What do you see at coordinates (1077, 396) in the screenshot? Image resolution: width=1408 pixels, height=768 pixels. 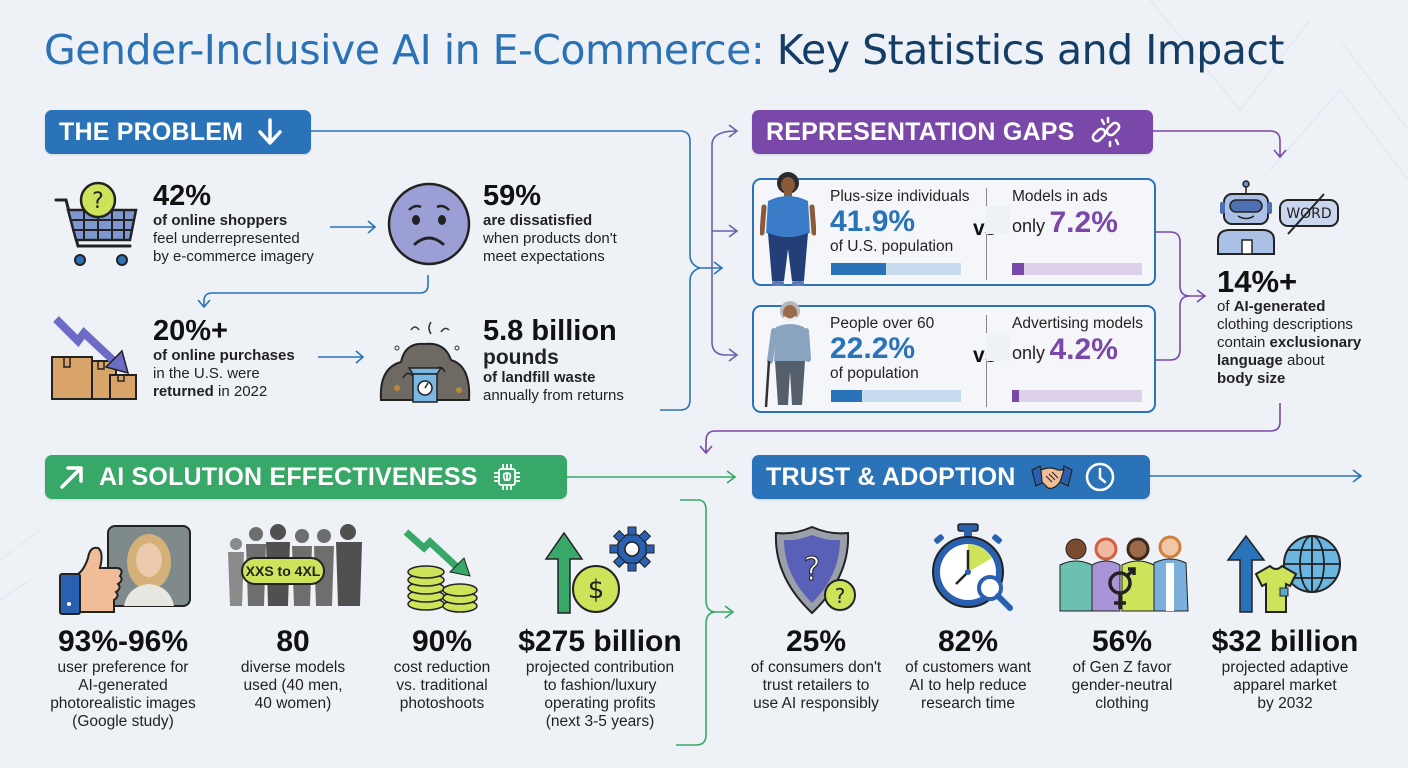 I see `progress-bar-advertising-models` at bounding box center [1077, 396].